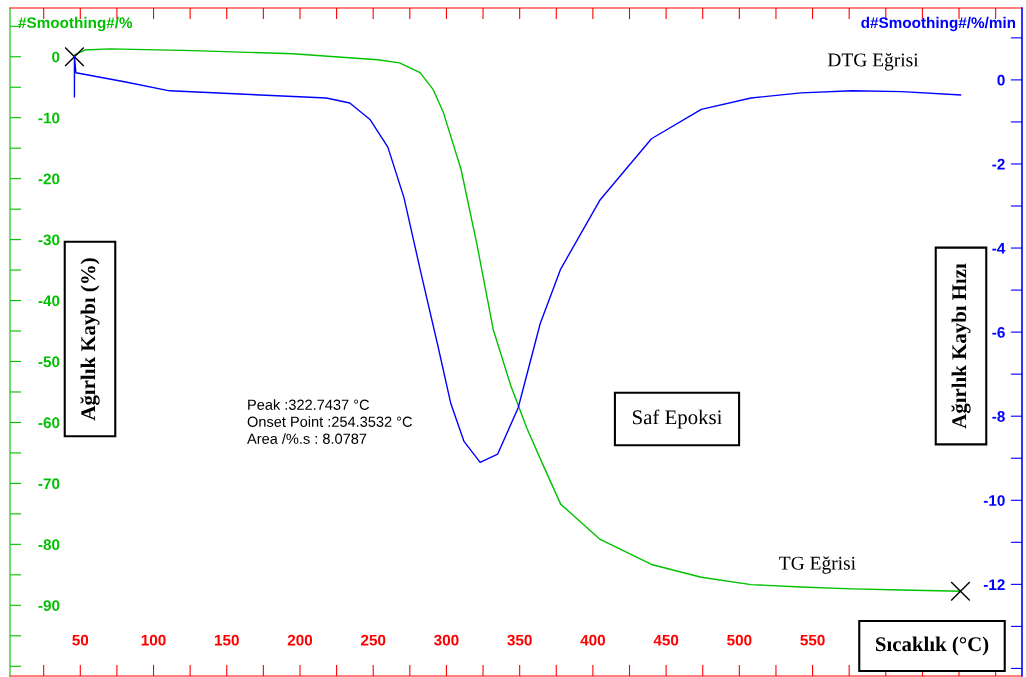  What do you see at coordinates (998, 416) in the screenshot?
I see `y2-tick-label: -8` at bounding box center [998, 416].